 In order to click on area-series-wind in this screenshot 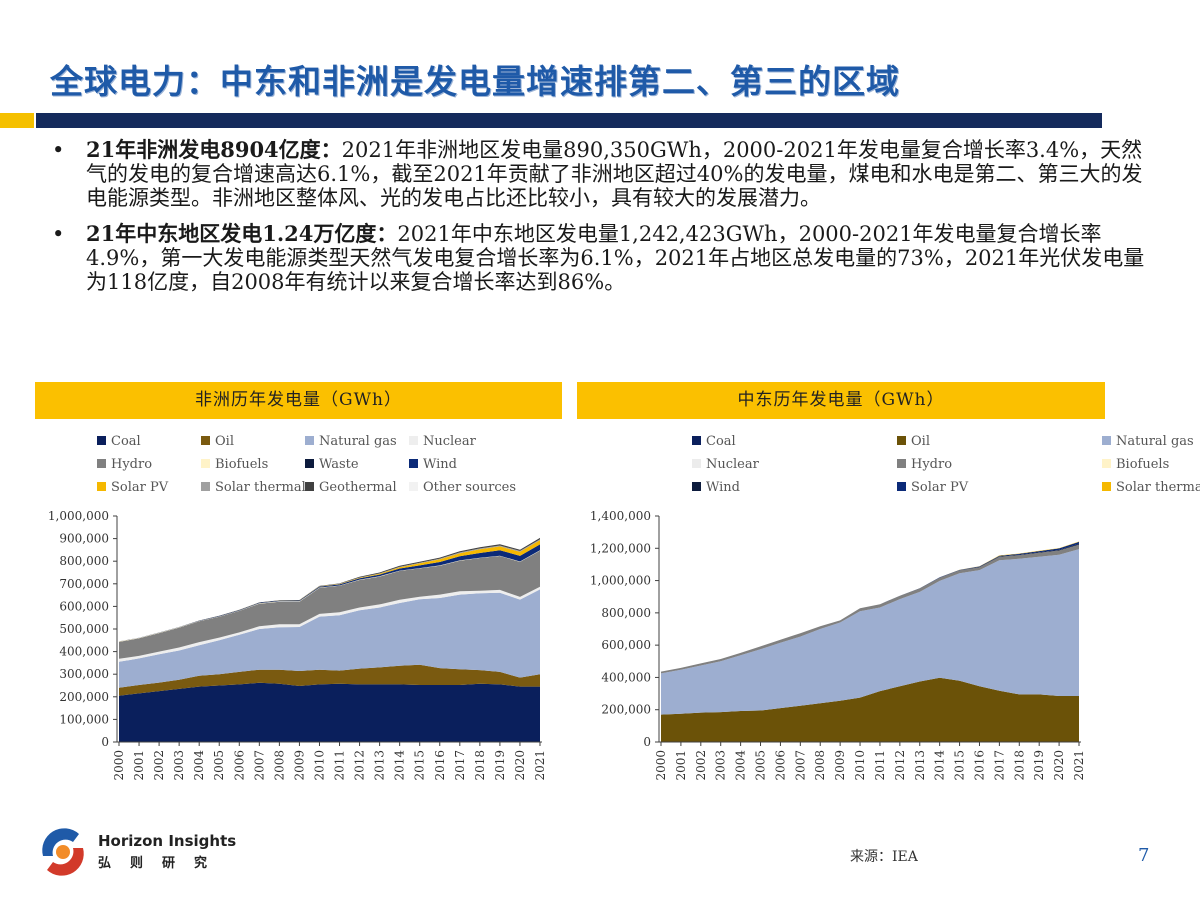, I will do `click(329, 593)`.